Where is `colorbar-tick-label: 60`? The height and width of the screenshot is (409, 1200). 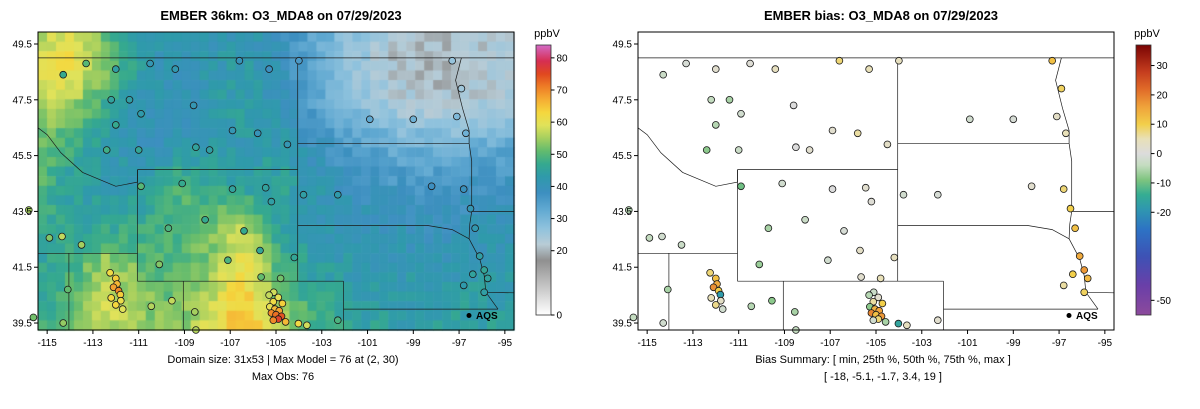
colorbar-tick-label: 60 is located at coordinates (563, 123).